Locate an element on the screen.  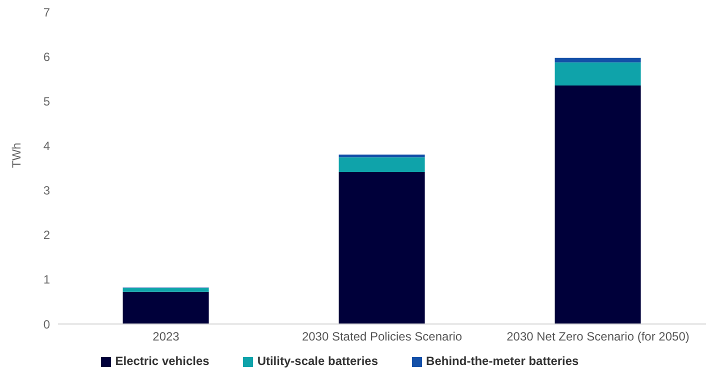
legend-label: Utility-scale batteries is located at coordinates (317, 361).